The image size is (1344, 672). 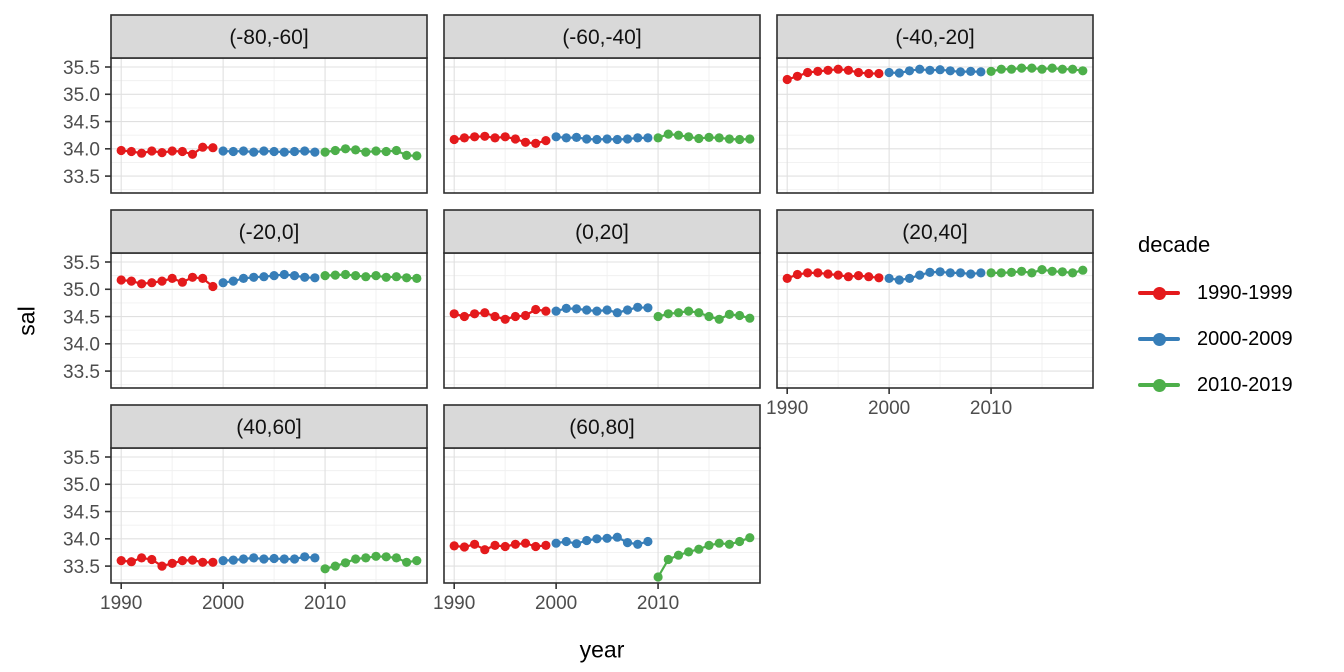 I want to click on legend-entry-label: 1990-1999, so click(x=1245, y=292).